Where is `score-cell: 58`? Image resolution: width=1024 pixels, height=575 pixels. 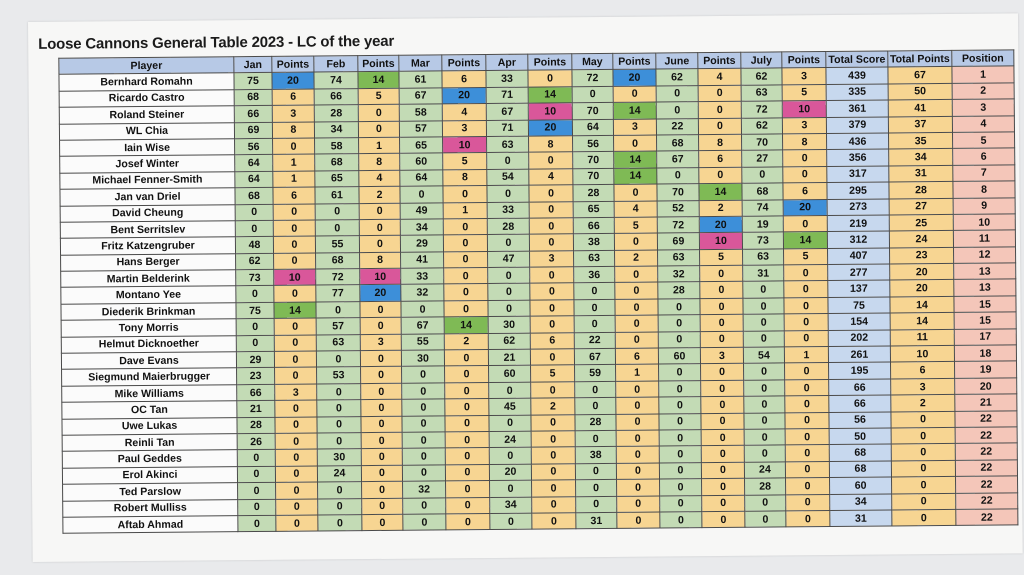
score-cell: 58 is located at coordinates (421, 112).